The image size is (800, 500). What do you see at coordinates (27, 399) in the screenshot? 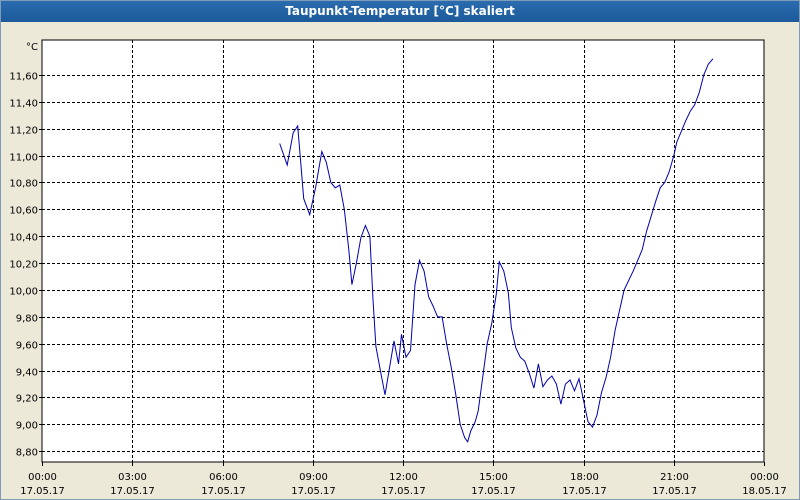
I see `y-tick-label: 9,20` at bounding box center [27, 399].